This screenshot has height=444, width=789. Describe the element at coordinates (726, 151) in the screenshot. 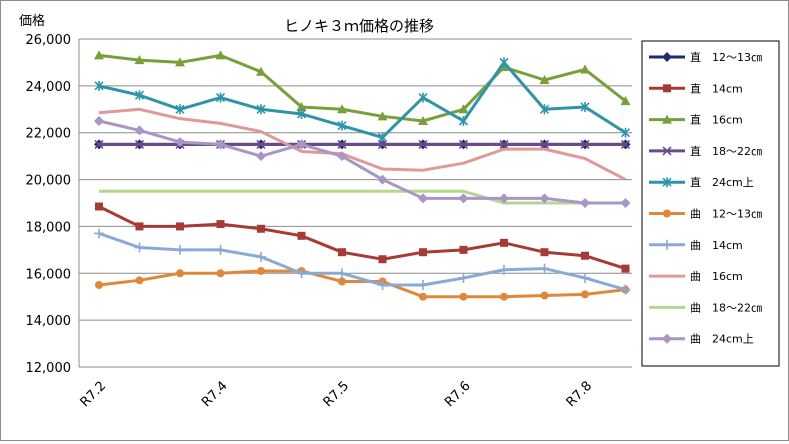

I see `legend-label: 直 18～22㎝` at that location.